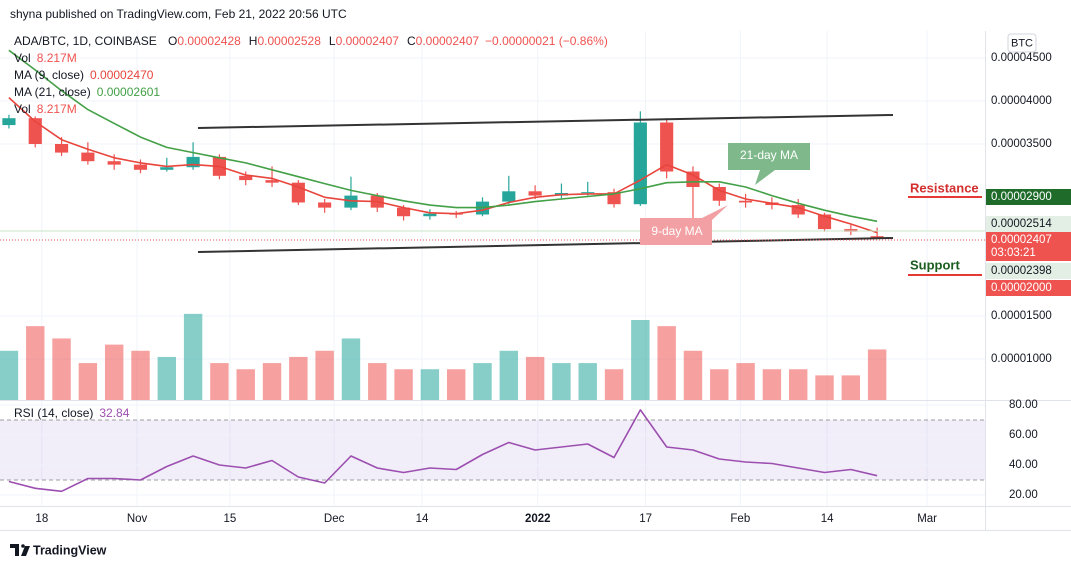 The width and height of the screenshot is (1071, 568). I want to click on x-tick-label: 15, so click(230, 519).